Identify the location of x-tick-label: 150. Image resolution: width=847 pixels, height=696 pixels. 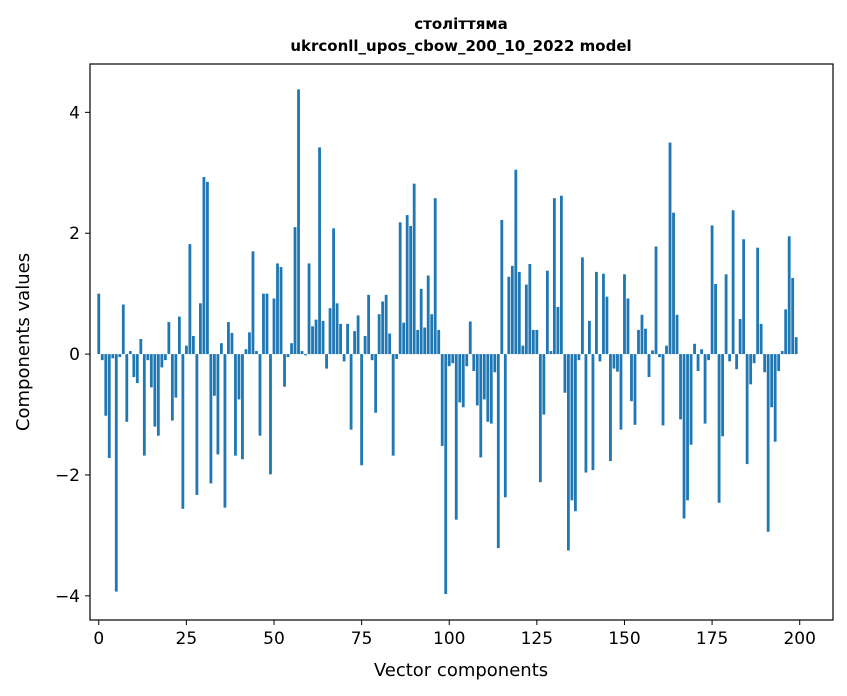
(624, 639).